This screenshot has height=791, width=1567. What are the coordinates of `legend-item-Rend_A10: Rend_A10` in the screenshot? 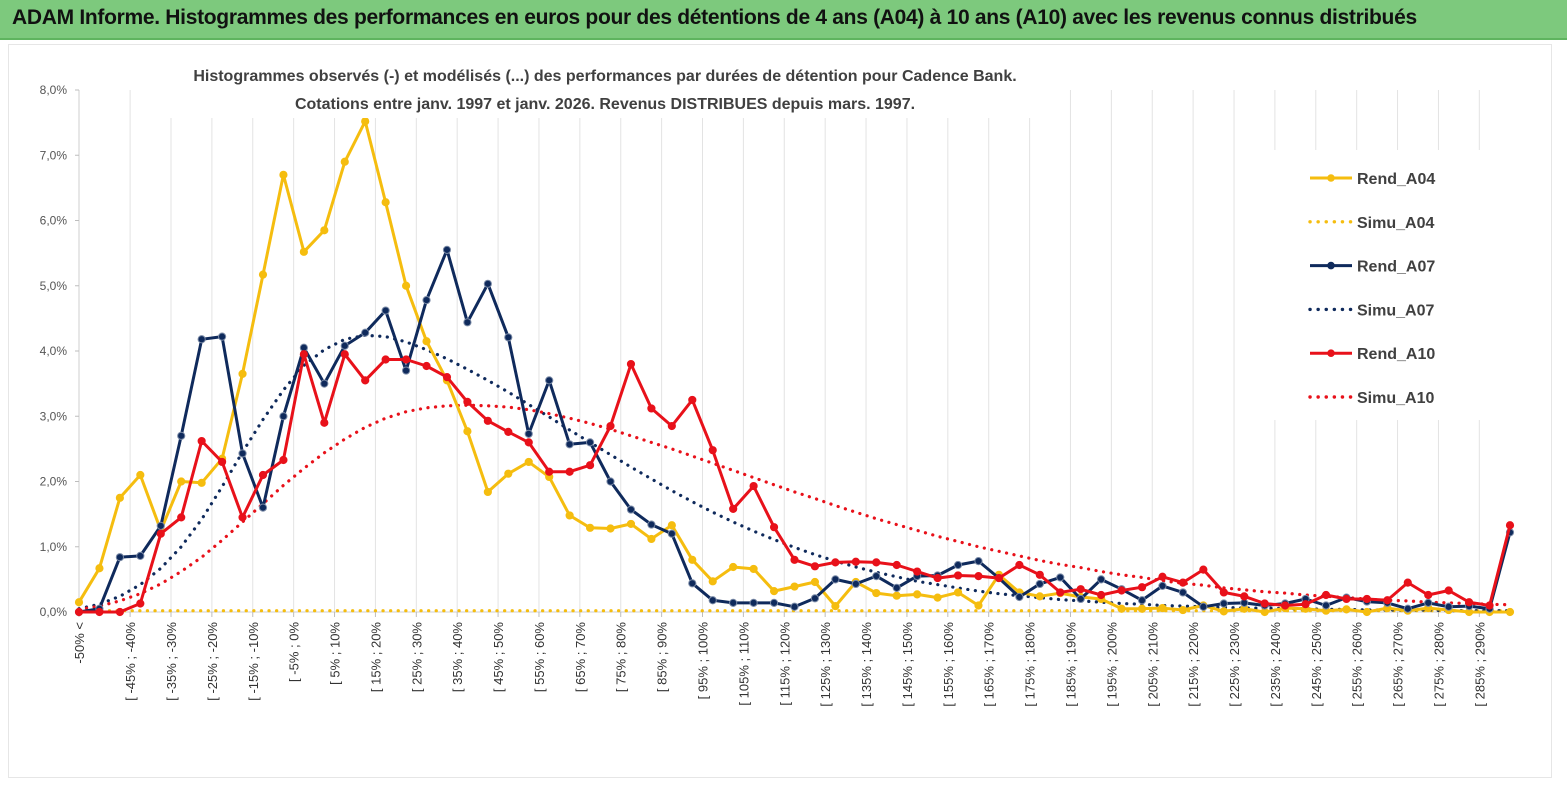 It's located at (1372, 354).